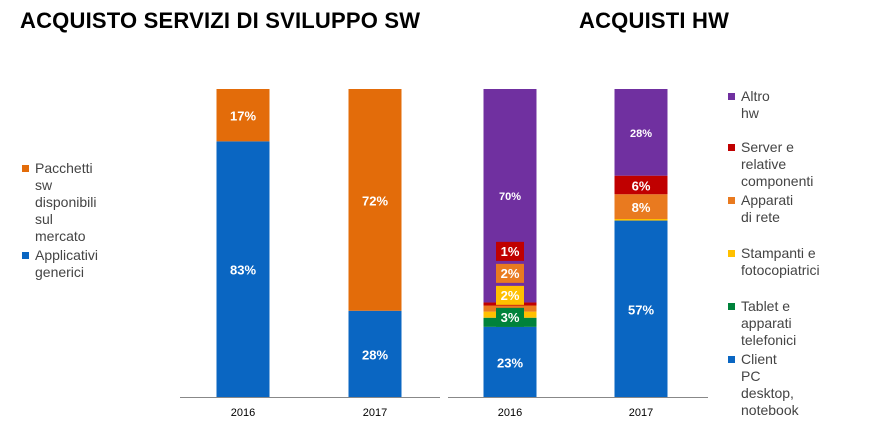 Image resolution: width=884 pixels, height=428 pixels. What do you see at coordinates (777, 181) in the screenshot?
I see `legend-label-server-l2: componenti` at bounding box center [777, 181].